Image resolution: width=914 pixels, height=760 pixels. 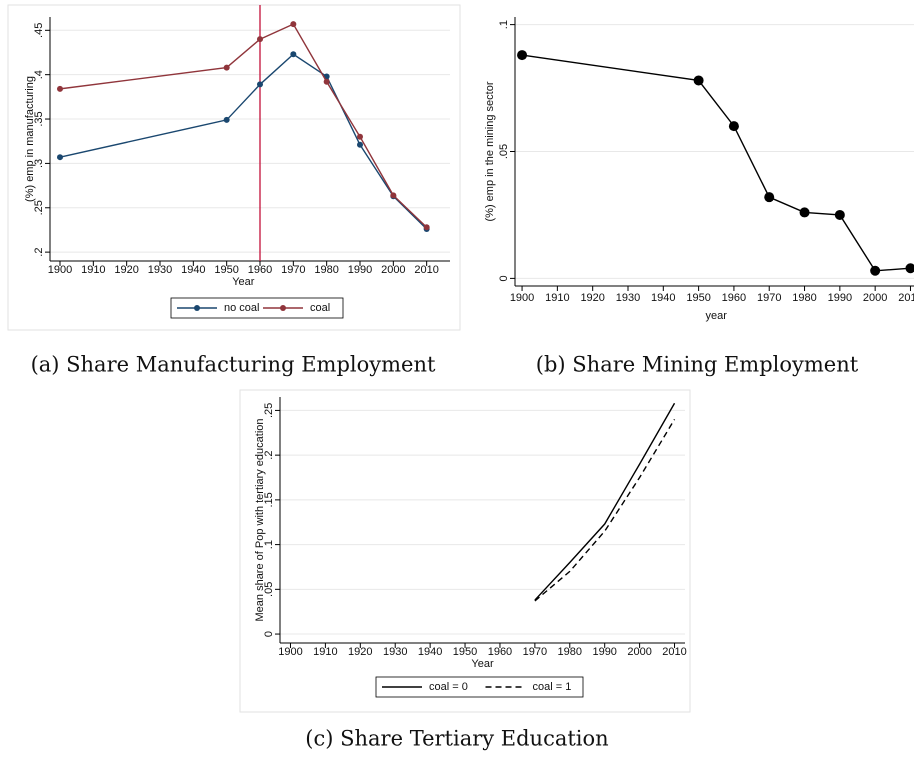 I want to click on y-tick-label: .4, so click(x=39, y=74).